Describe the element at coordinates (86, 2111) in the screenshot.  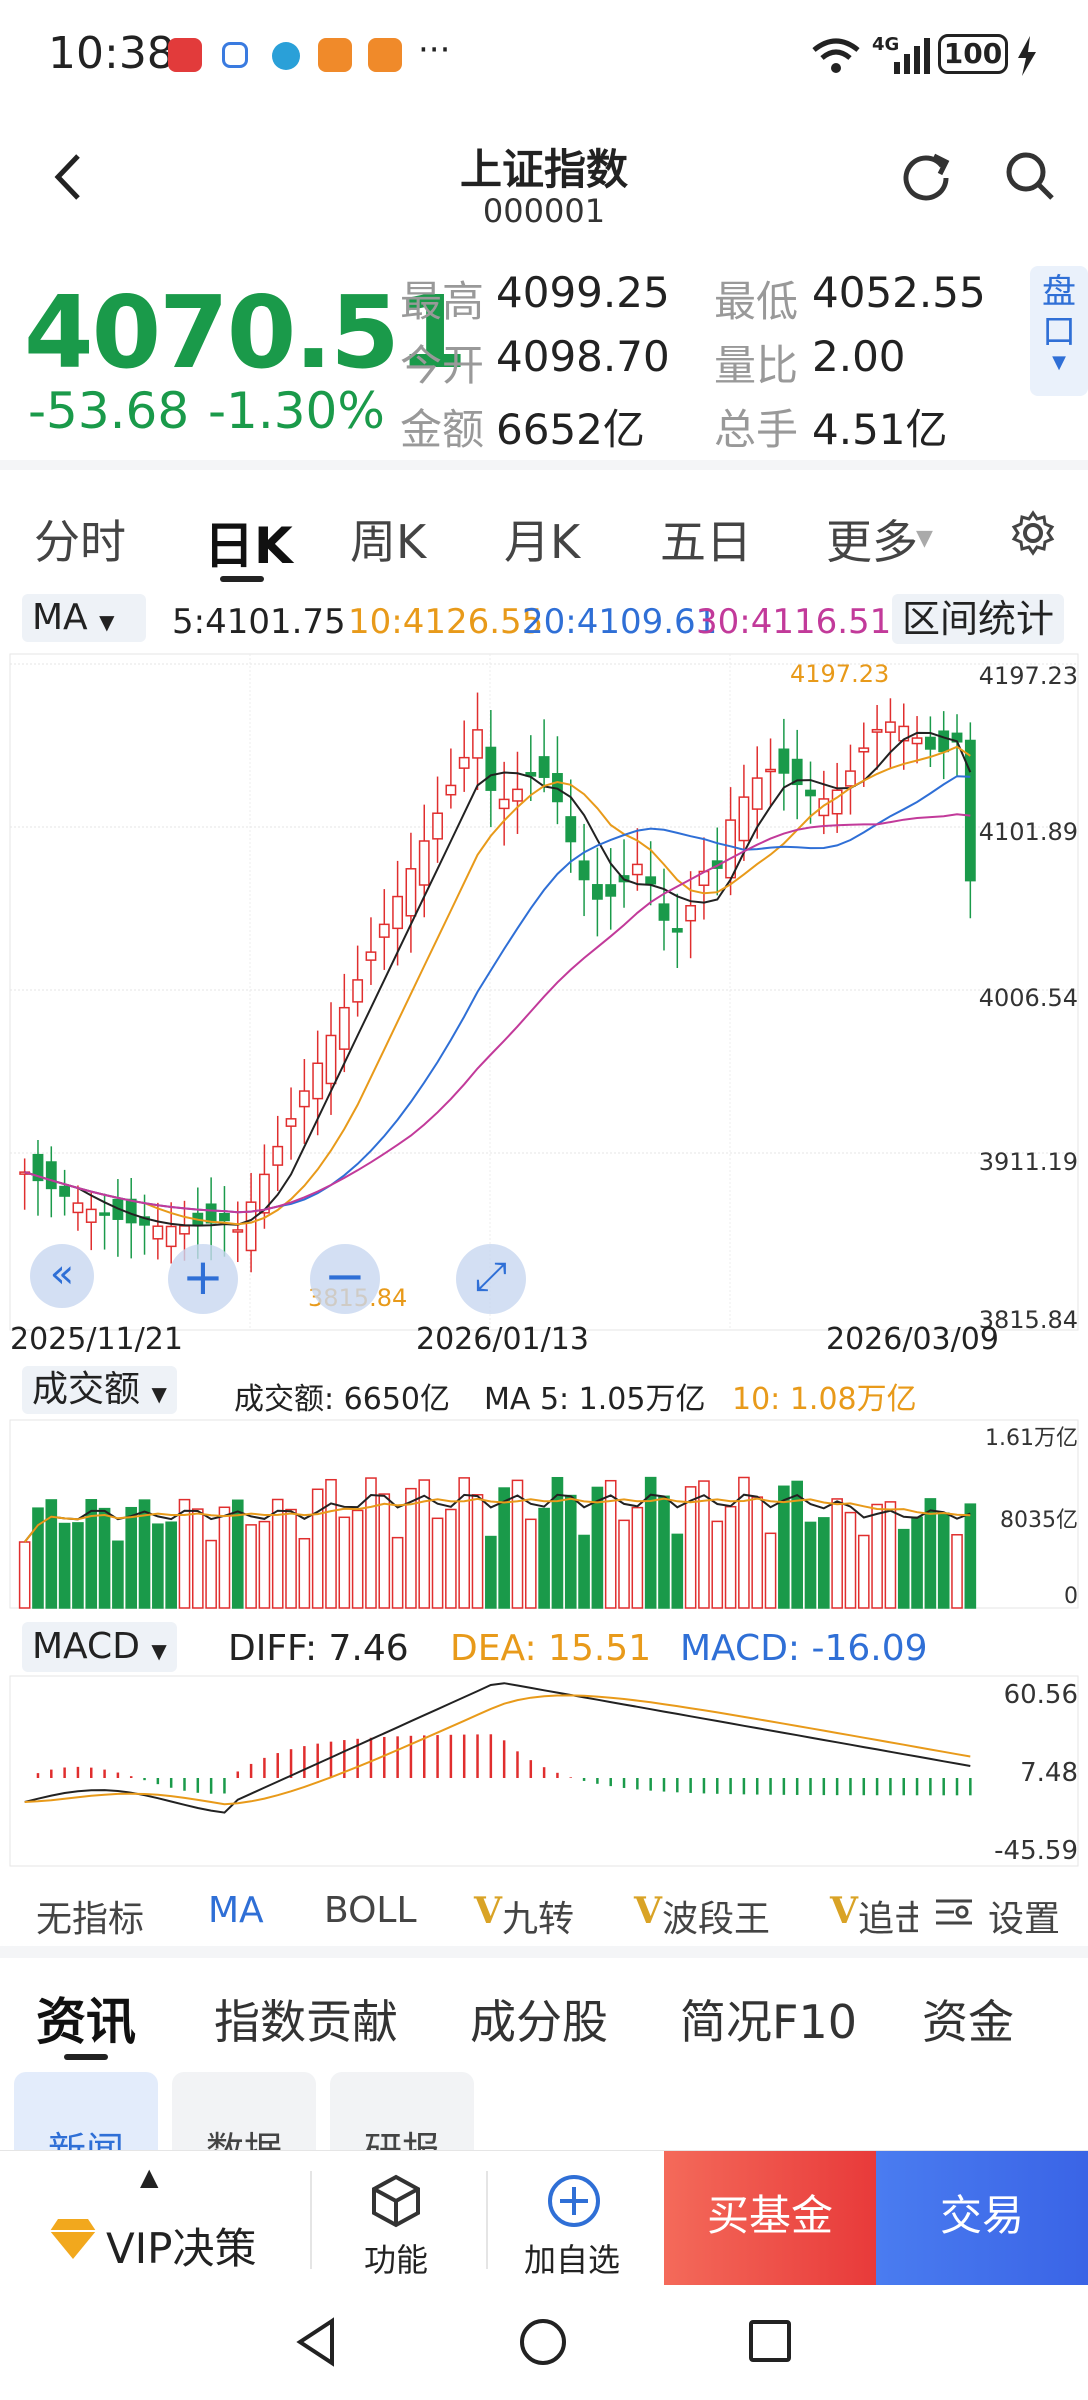
I see `subtab-news: 新闻` at that location.